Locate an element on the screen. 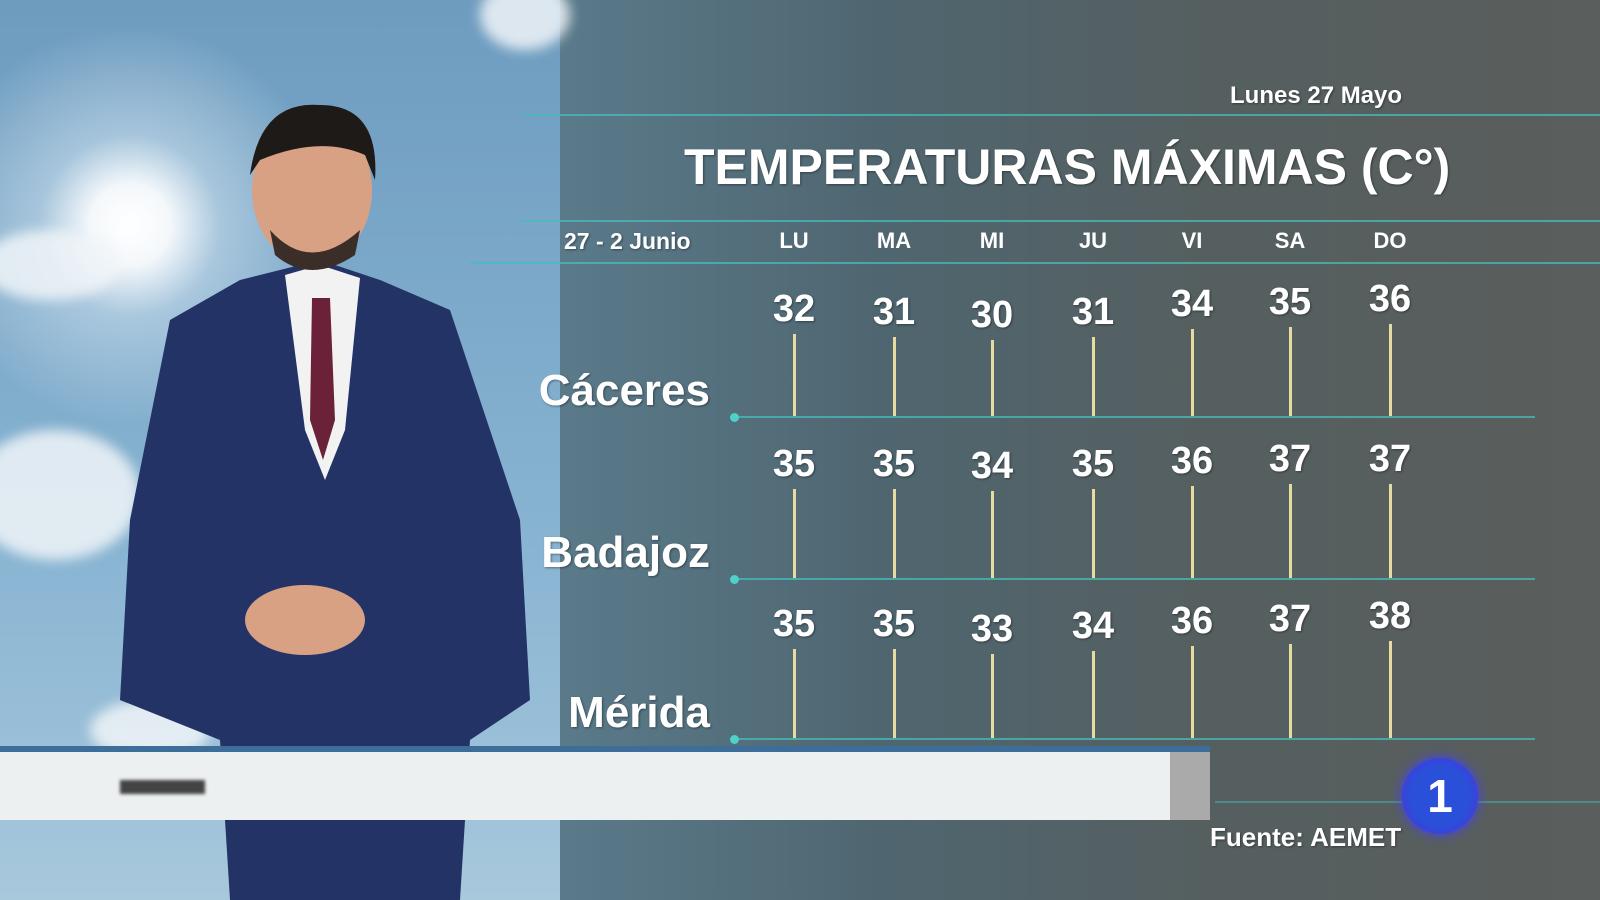 The width and height of the screenshot is (1600, 900). temperature-value: 32 is located at coordinates (794, 309).